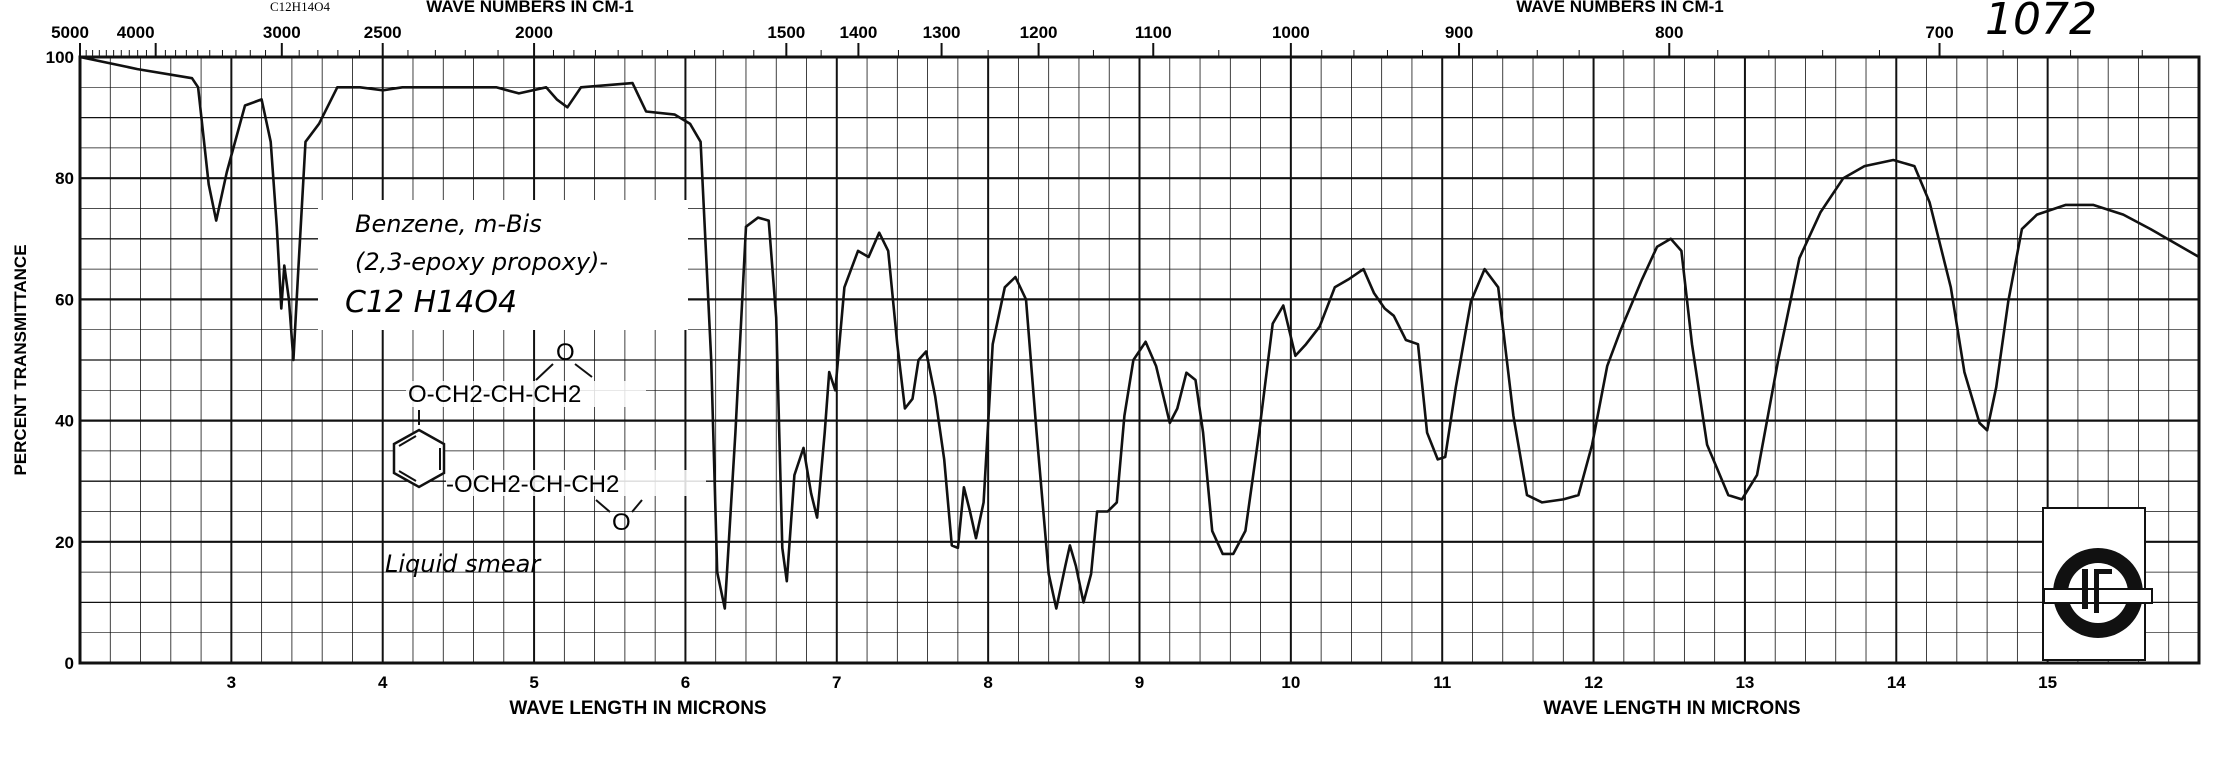 The image size is (2238, 769). What do you see at coordinates (1290, 682) in the screenshot?
I see `x-tick-label: 10` at bounding box center [1290, 682].